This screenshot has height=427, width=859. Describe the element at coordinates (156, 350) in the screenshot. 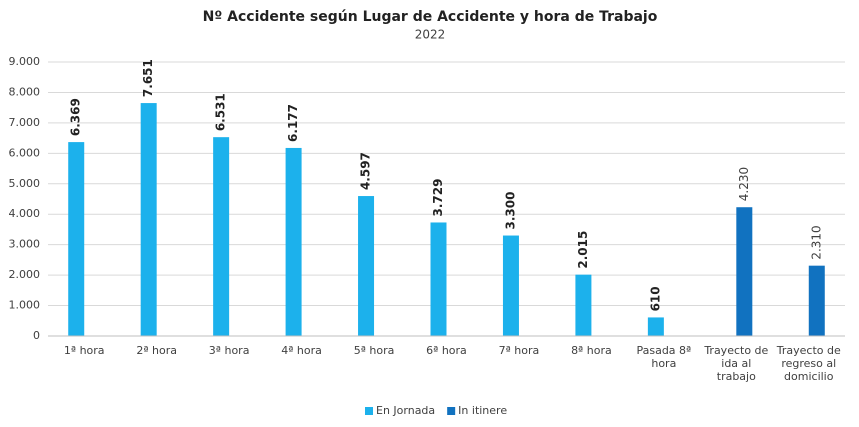

I see `x-tick-label: 2ª hora` at that location.